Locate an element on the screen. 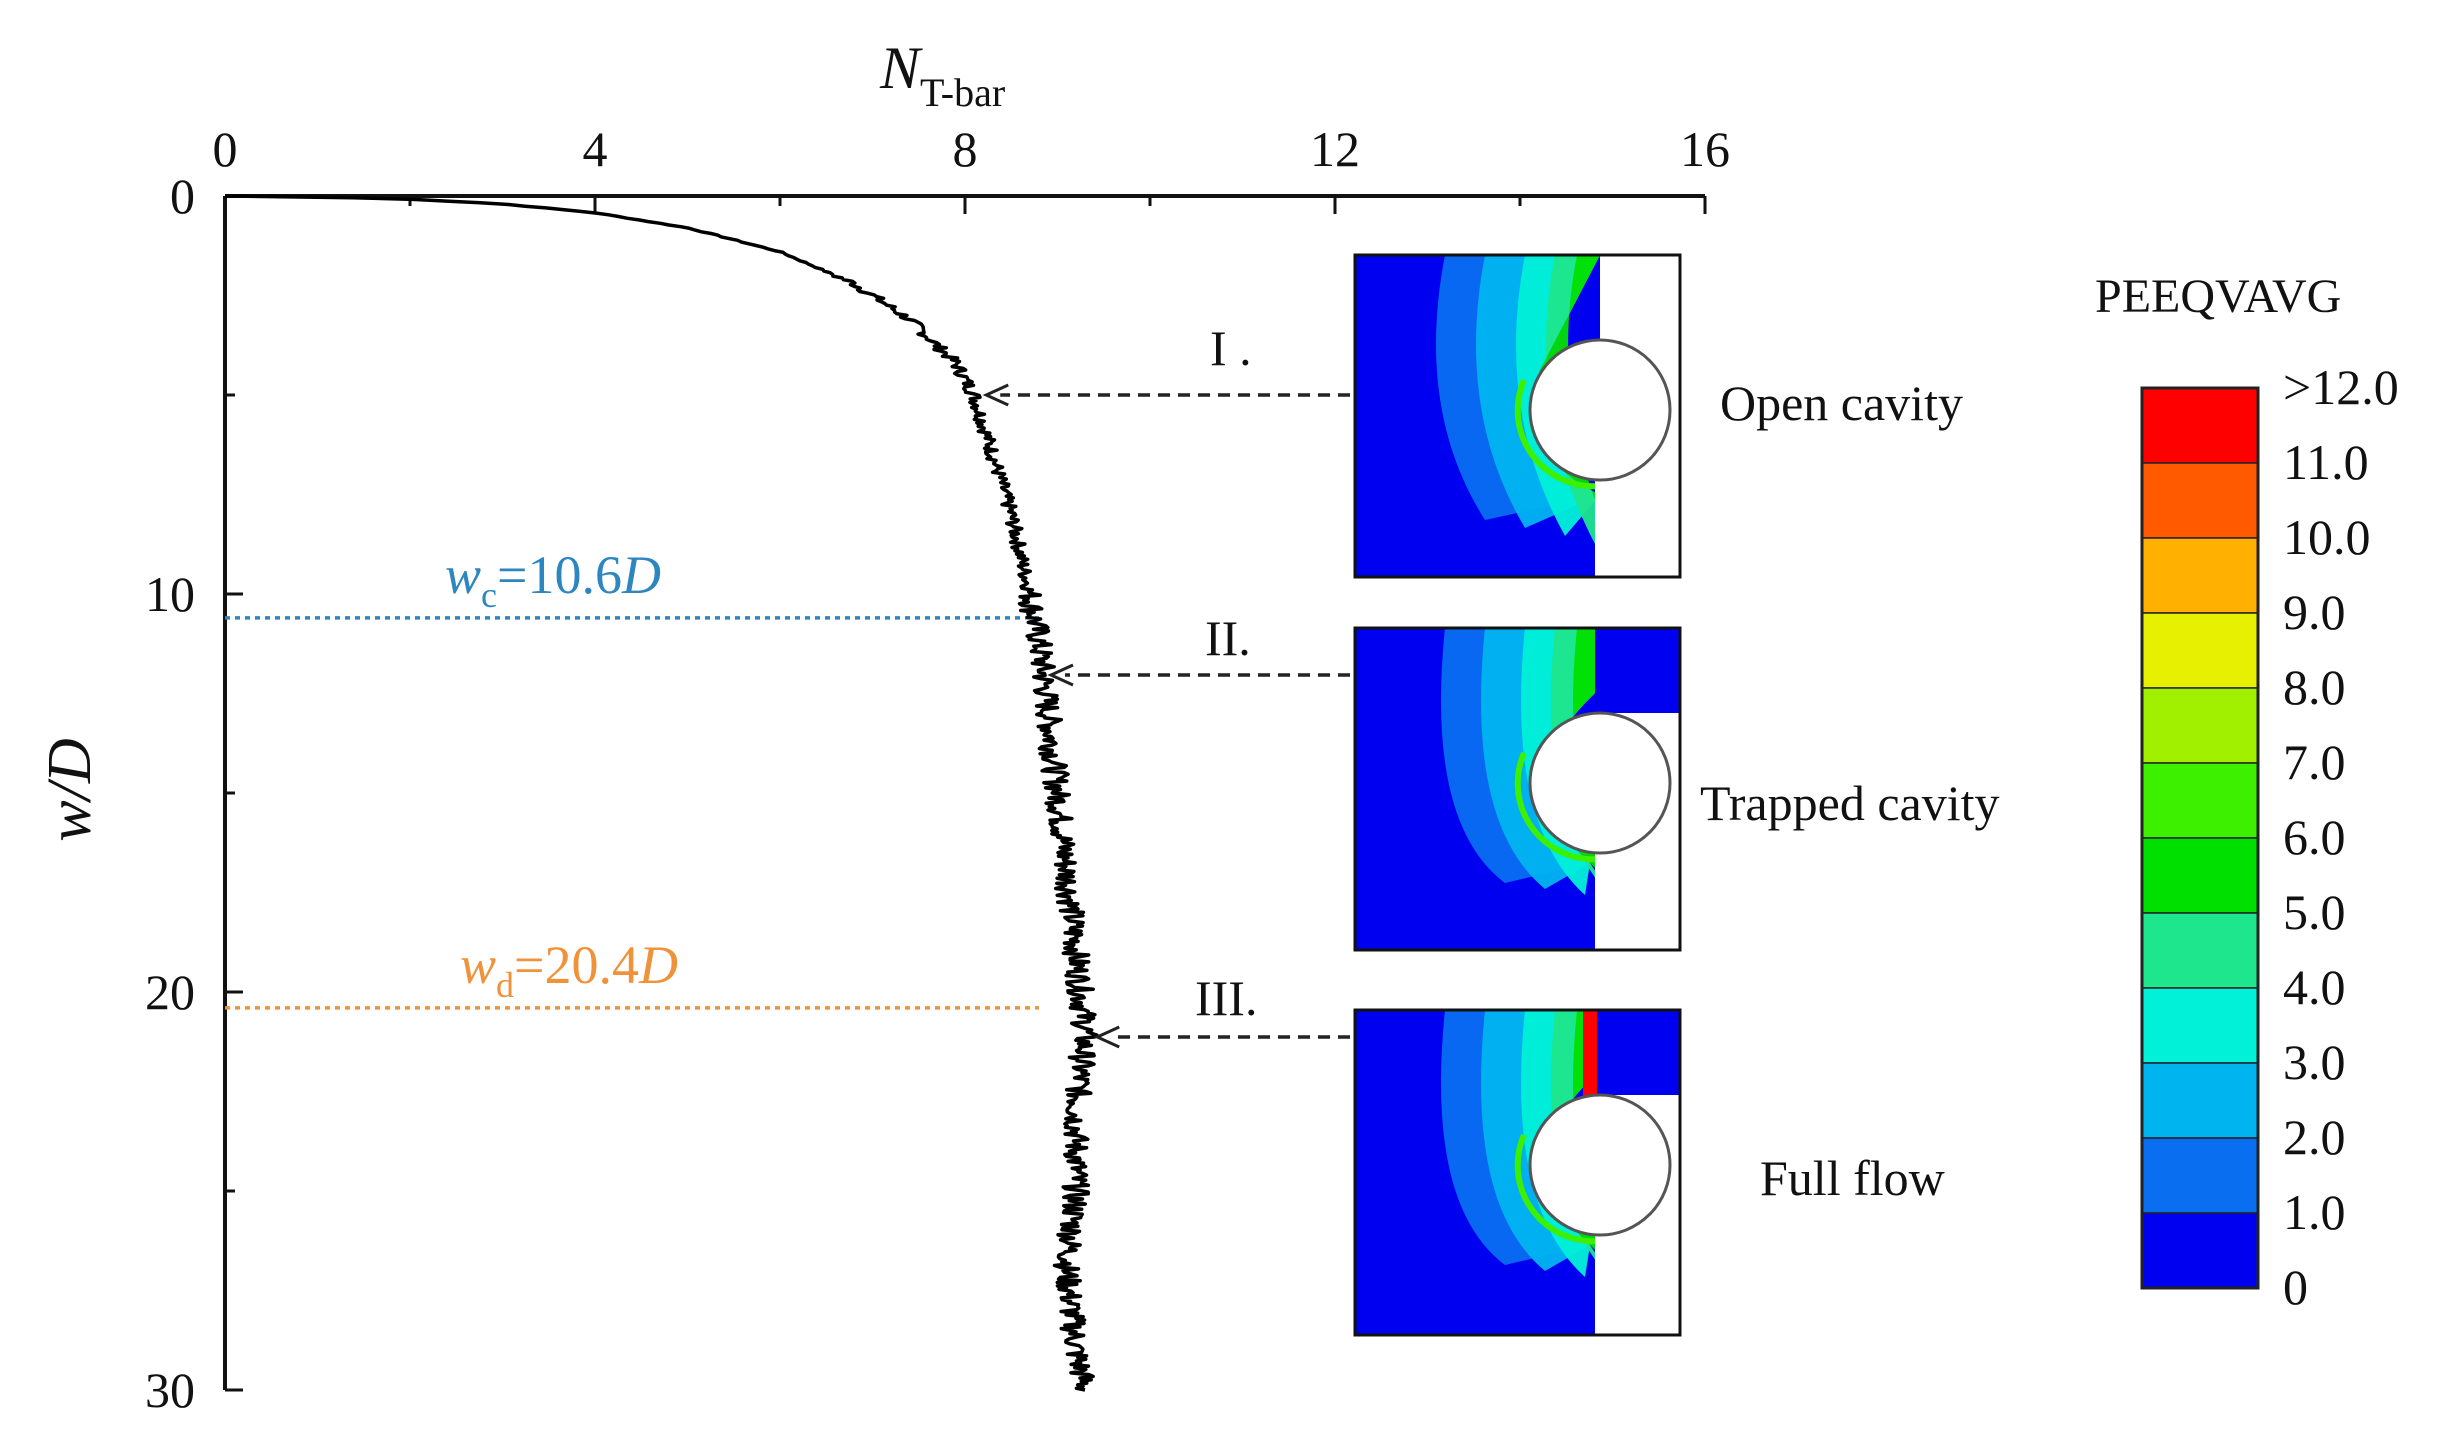 The height and width of the screenshot is (1440, 2450). contour-red-band is located at coordinates (1590, 1057).